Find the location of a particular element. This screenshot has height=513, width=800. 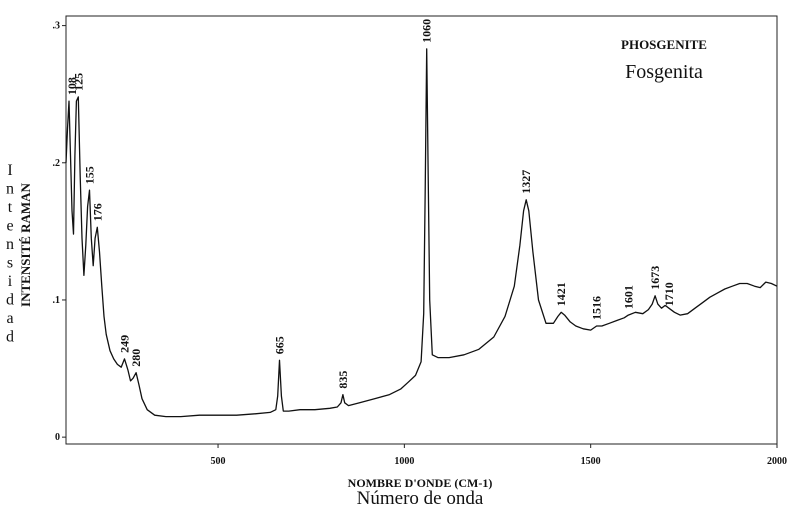

peak-label: 1516 is located at coordinates (597, 308).